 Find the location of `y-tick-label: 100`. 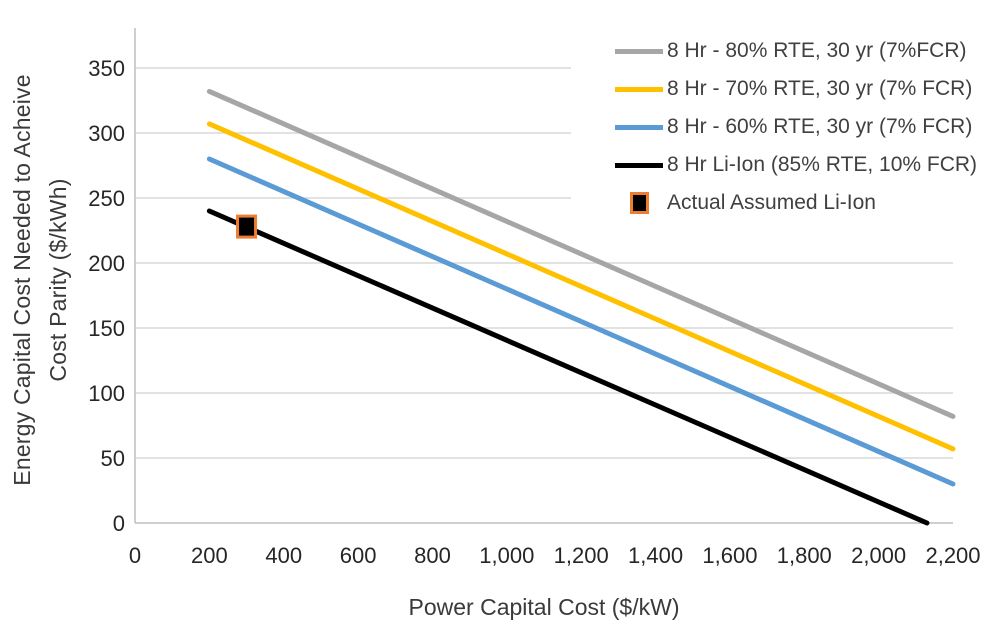

y-tick-label: 100 is located at coordinates (106, 393).